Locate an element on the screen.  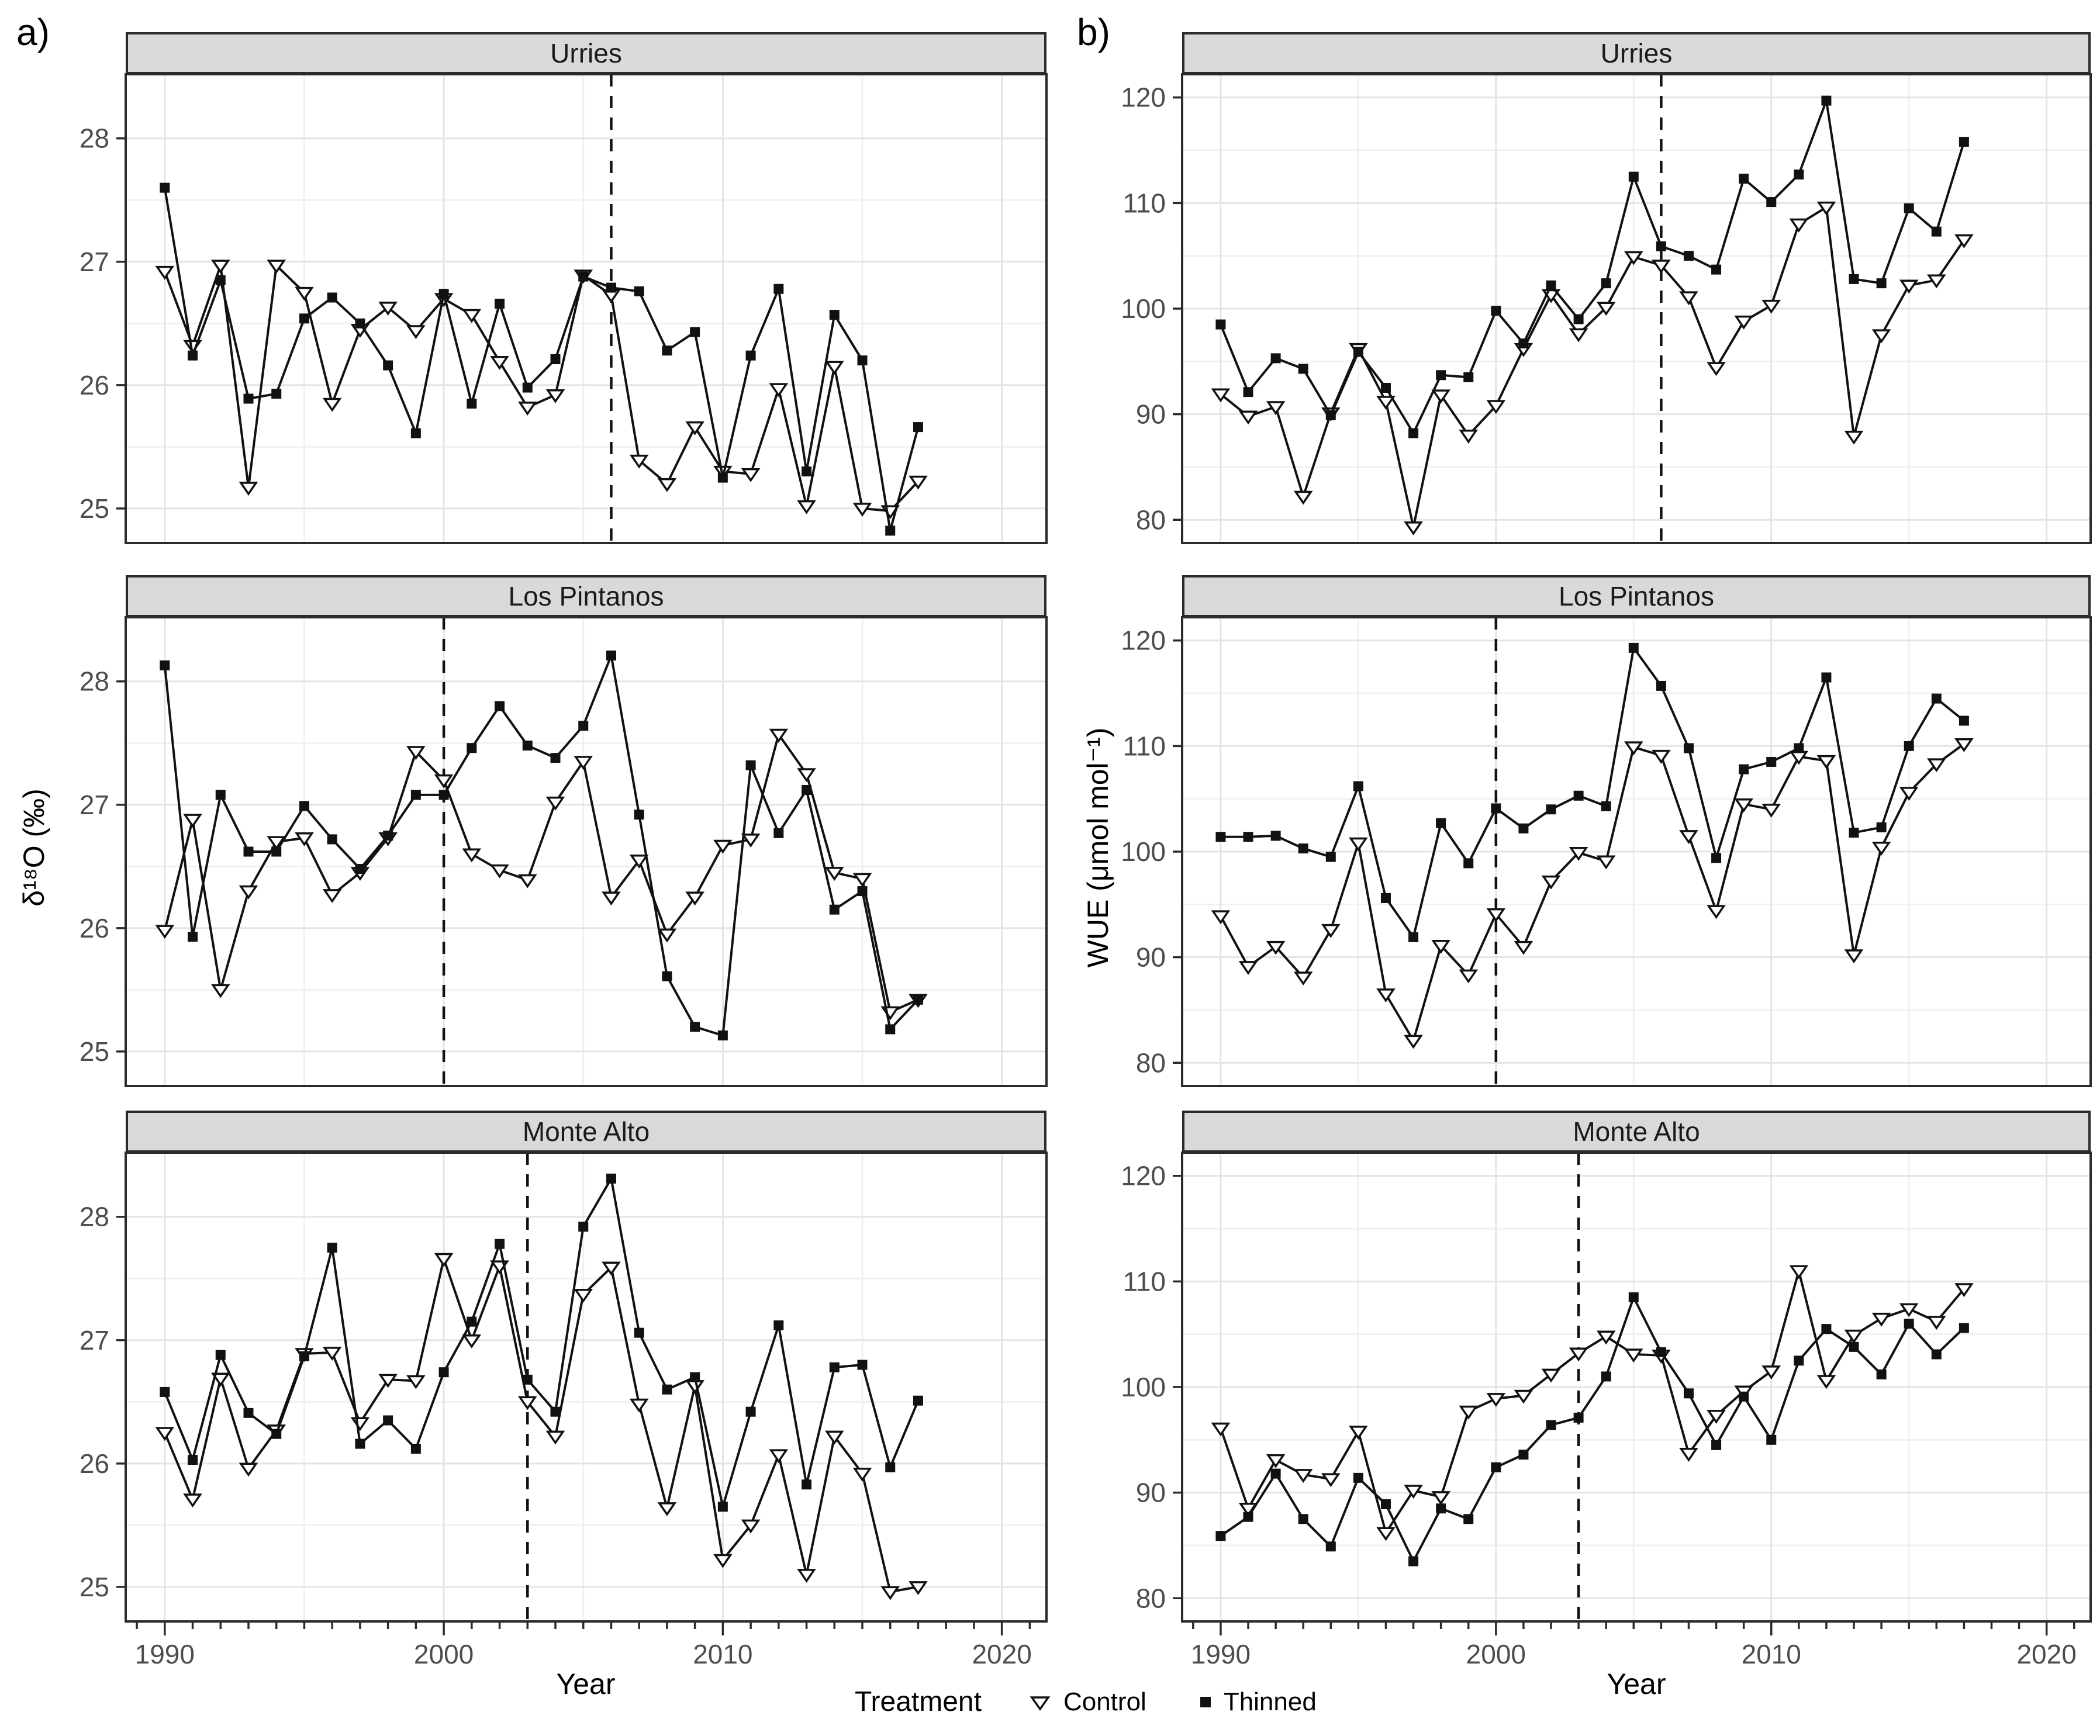
legend-item-control: Control is located at coordinates (1086, 1702).